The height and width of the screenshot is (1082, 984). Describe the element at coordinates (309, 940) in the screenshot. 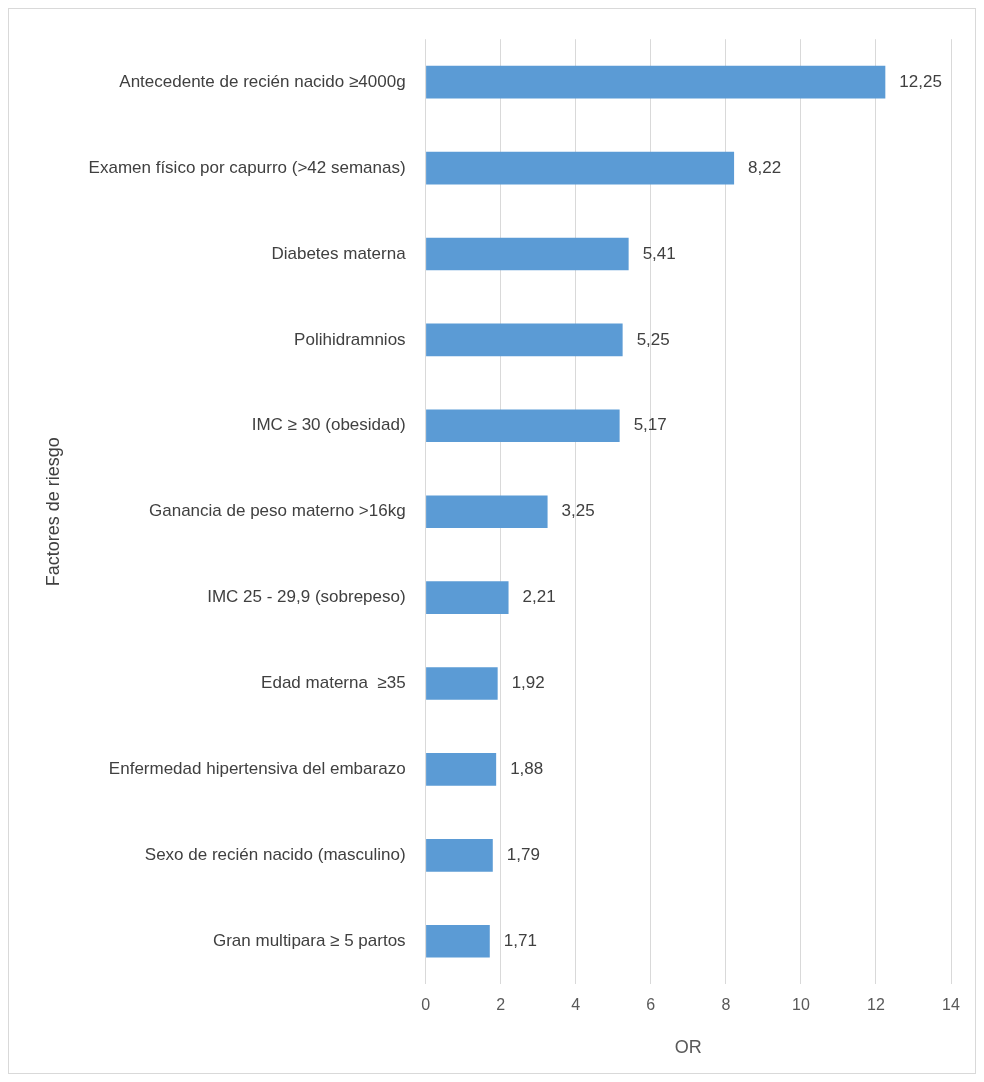

I see `y-tick-label: Gran multipara ≥ 5 partos` at that location.